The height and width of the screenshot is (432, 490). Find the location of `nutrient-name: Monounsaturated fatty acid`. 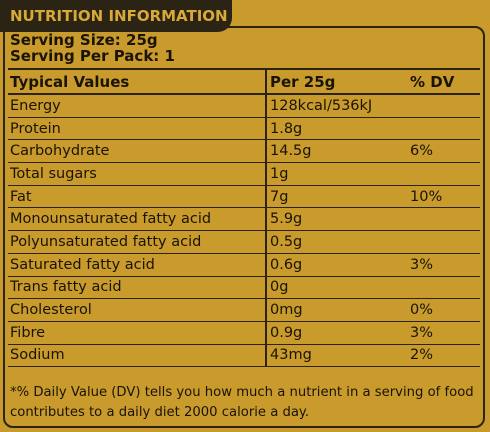

nutrient-name: Monounsaturated fatty acid is located at coordinates (111, 219).